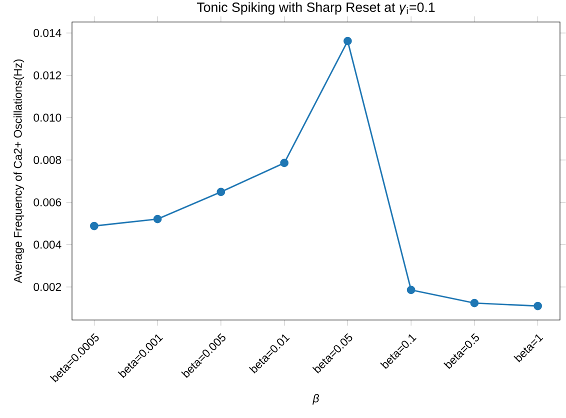  I want to click on y-tick-label: 0.010, so click(48, 118).